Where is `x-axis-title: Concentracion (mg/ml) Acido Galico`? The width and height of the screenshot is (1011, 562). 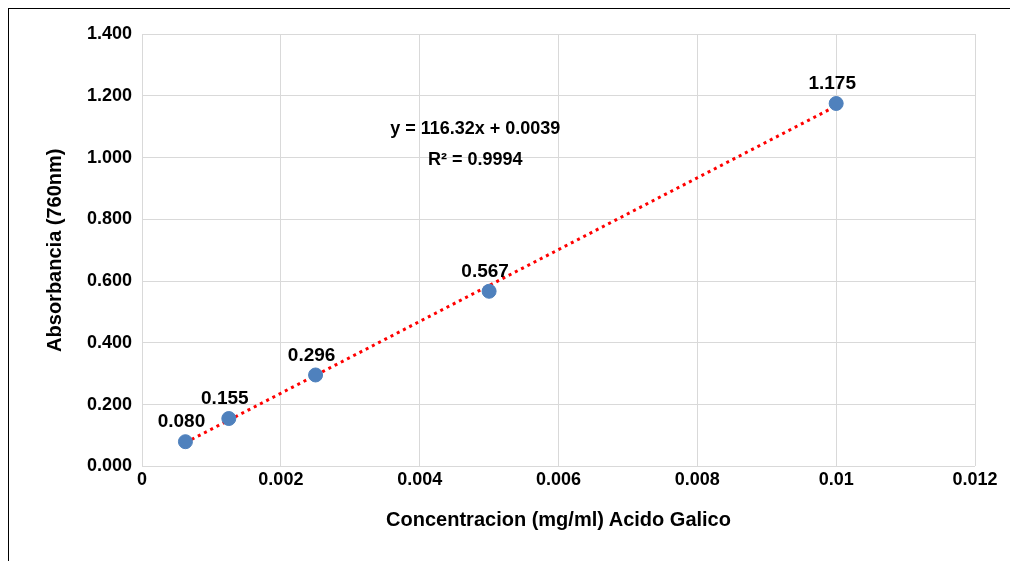
x-axis-title: Concentracion (mg/ml) Acido Galico is located at coordinates (558, 518).